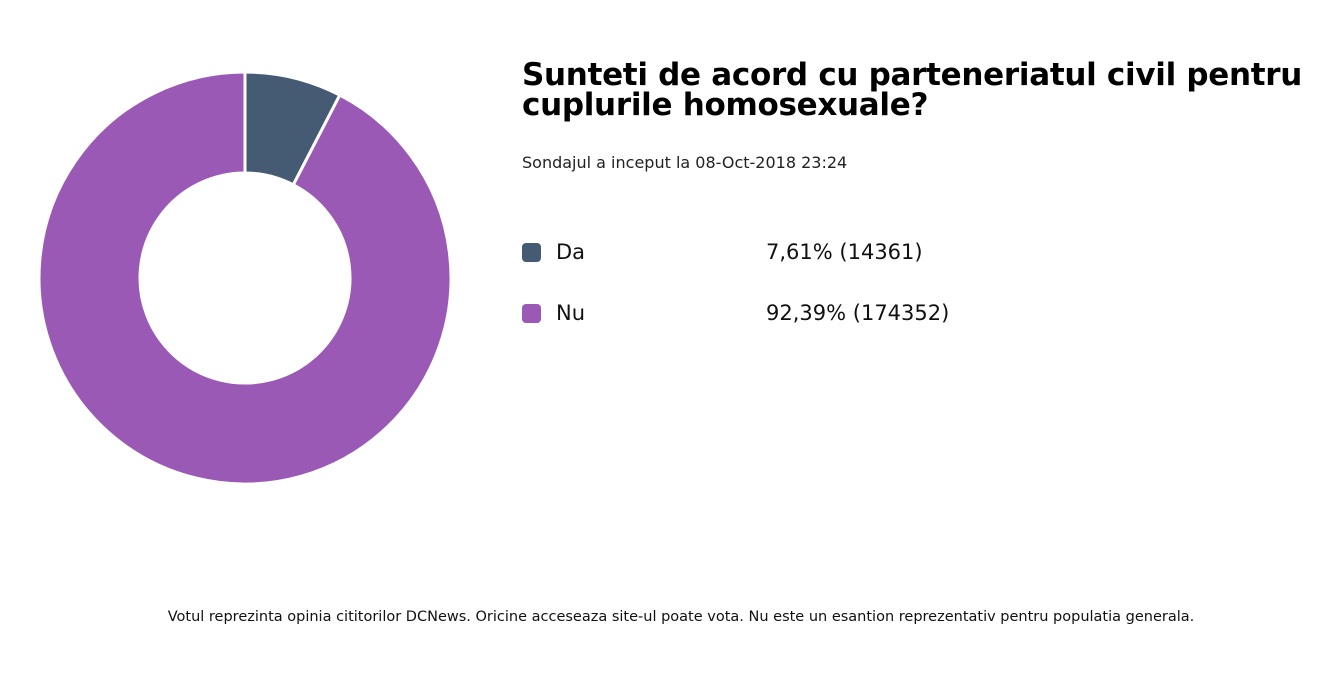 This screenshot has height=699, width=1334. What do you see at coordinates (531, 252) in the screenshot?
I see `legend-swatch-da` at bounding box center [531, 252].